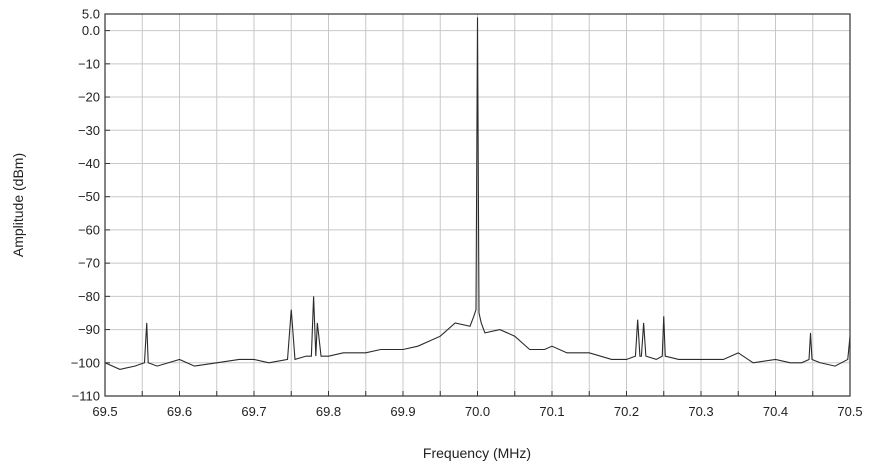  Describe the element at coordinates (89, 97) in the screenshot. I see `y-tick-label: −20` at that location.